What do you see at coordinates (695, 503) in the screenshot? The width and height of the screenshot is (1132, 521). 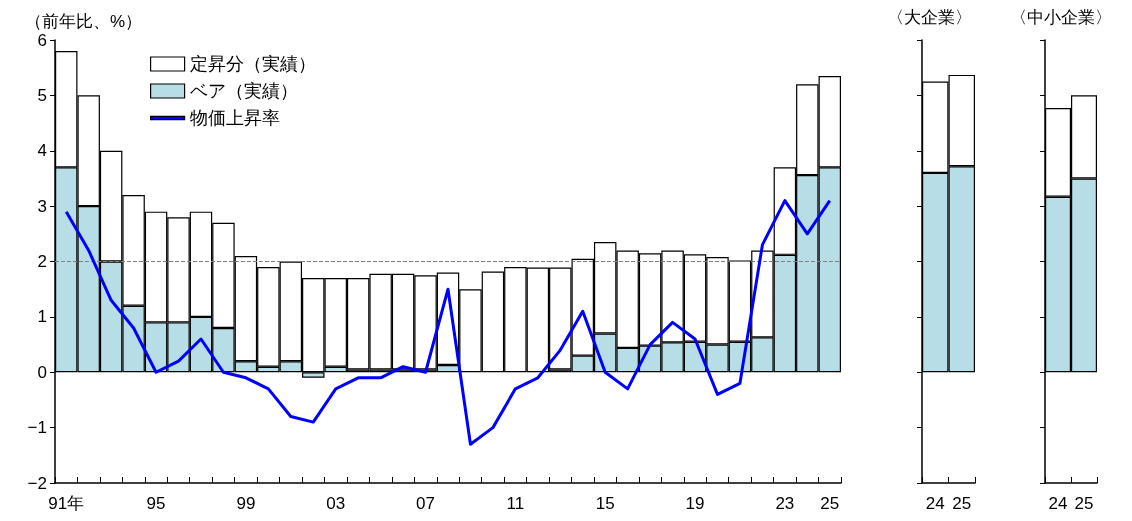 I see `x-tick-label: 19` at bounding box center [695, 503].